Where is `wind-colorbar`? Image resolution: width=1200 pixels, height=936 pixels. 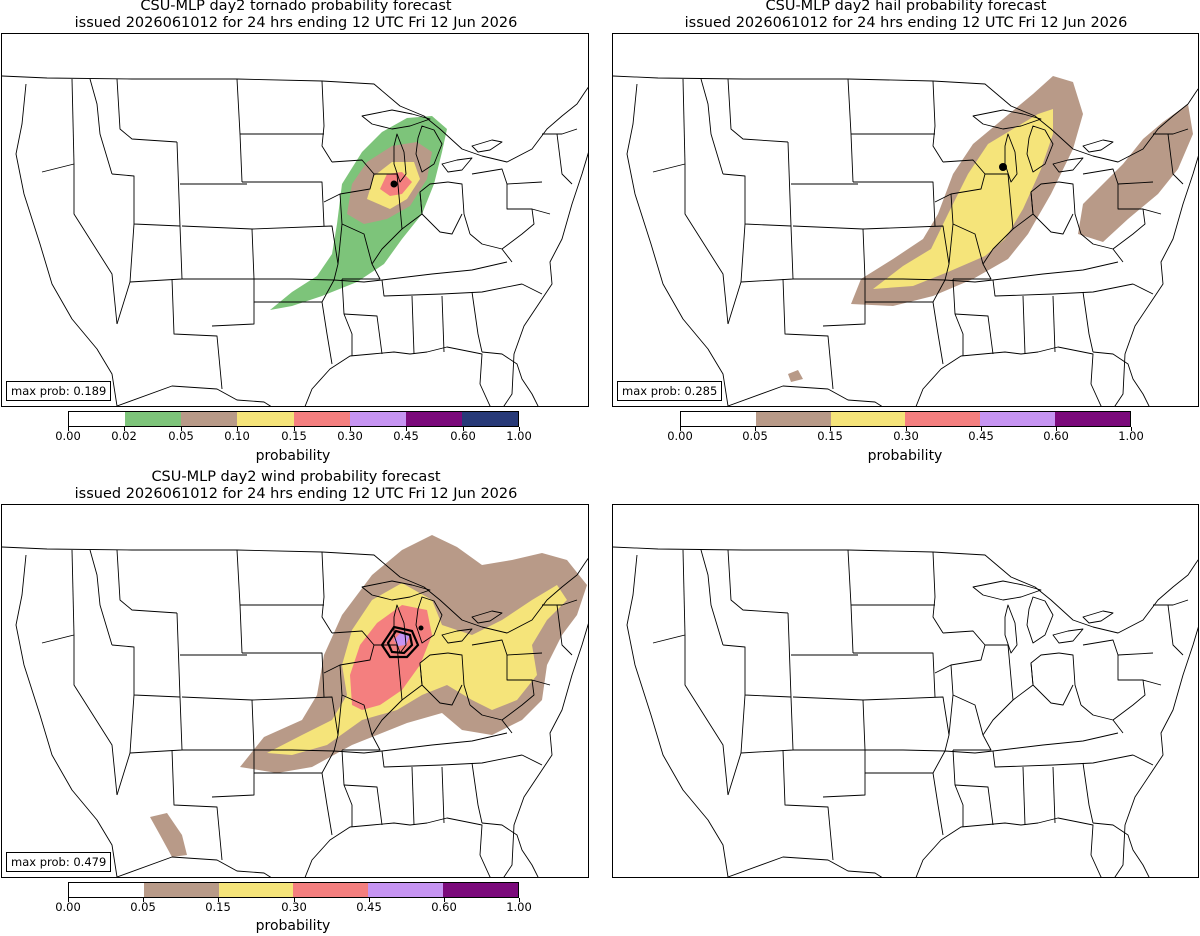
wind-colorbar is located at coordinates (293, 890).